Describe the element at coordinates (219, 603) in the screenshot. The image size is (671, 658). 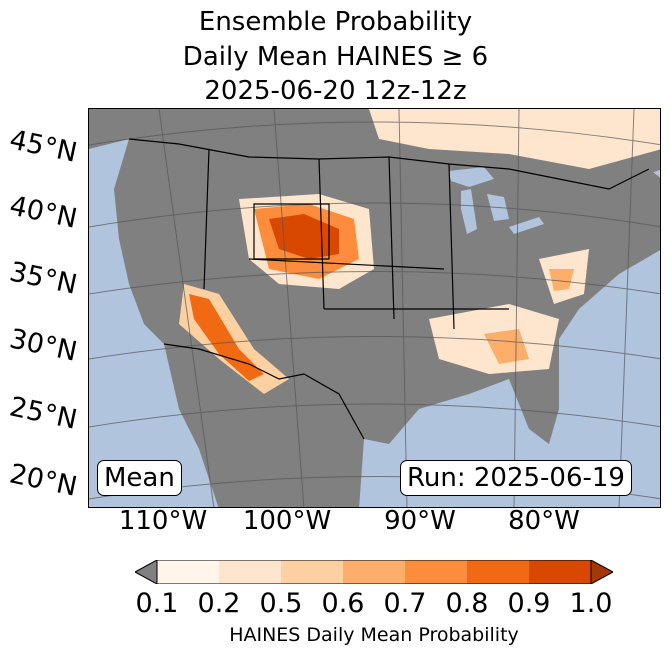
I see `colorbar-tick-1: 0.2` at that location.